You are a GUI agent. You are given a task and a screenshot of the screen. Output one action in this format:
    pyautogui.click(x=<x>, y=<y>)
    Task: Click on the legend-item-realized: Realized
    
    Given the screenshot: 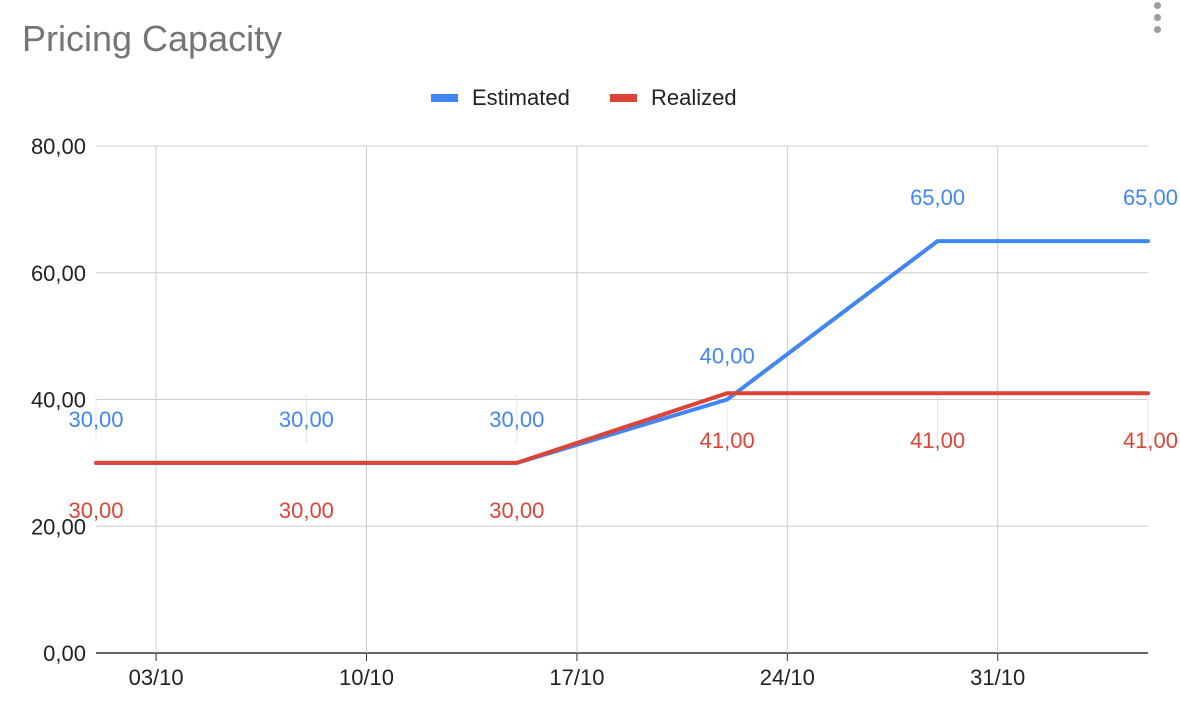 What is the action you would take?
    pyautogui.click(x=673, y=98)
    